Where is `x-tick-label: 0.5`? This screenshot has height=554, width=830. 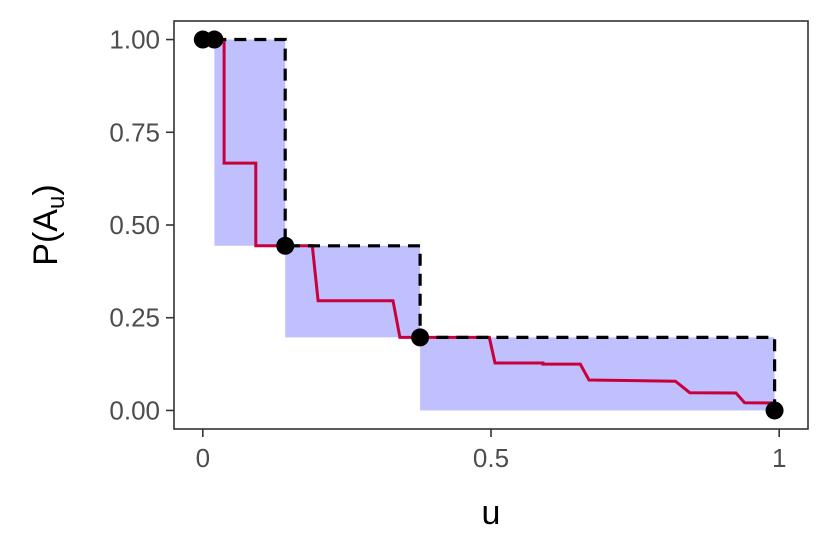
x-tick-label: 0.5 is located at coordinates (491, 458).